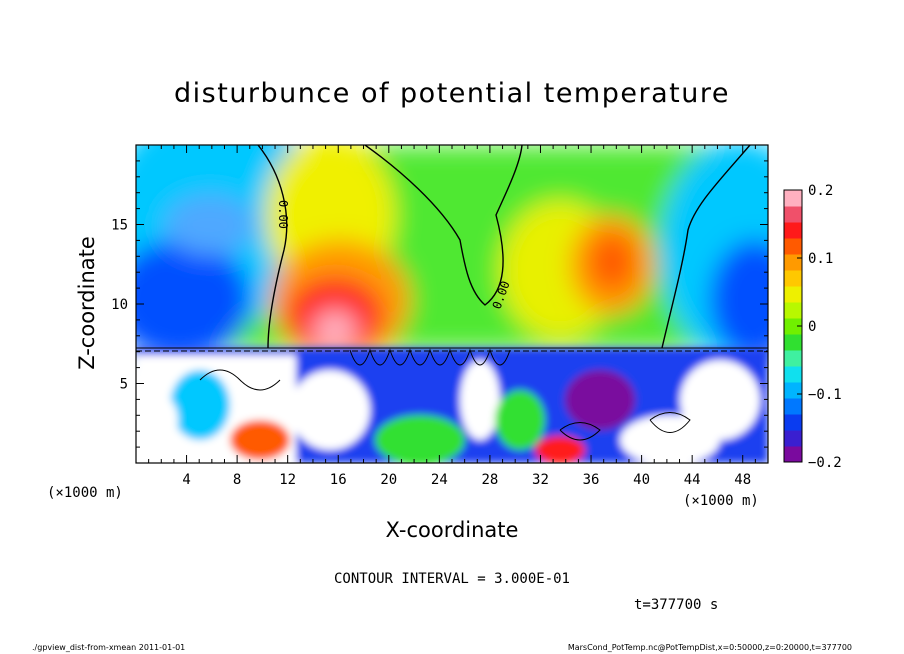 This screenshot has width=904, height=654. I want to click on x-tick-label: 20, so click(388, 480).